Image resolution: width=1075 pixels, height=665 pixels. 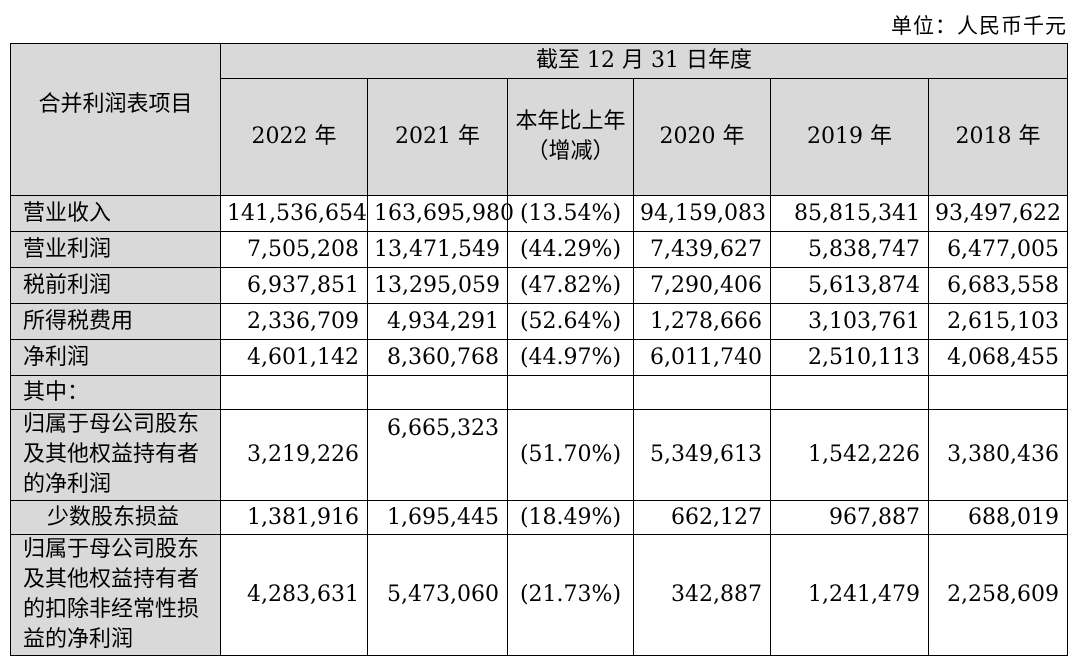 I want to click on cell: 8,360,768, so click(x=437, y=357).